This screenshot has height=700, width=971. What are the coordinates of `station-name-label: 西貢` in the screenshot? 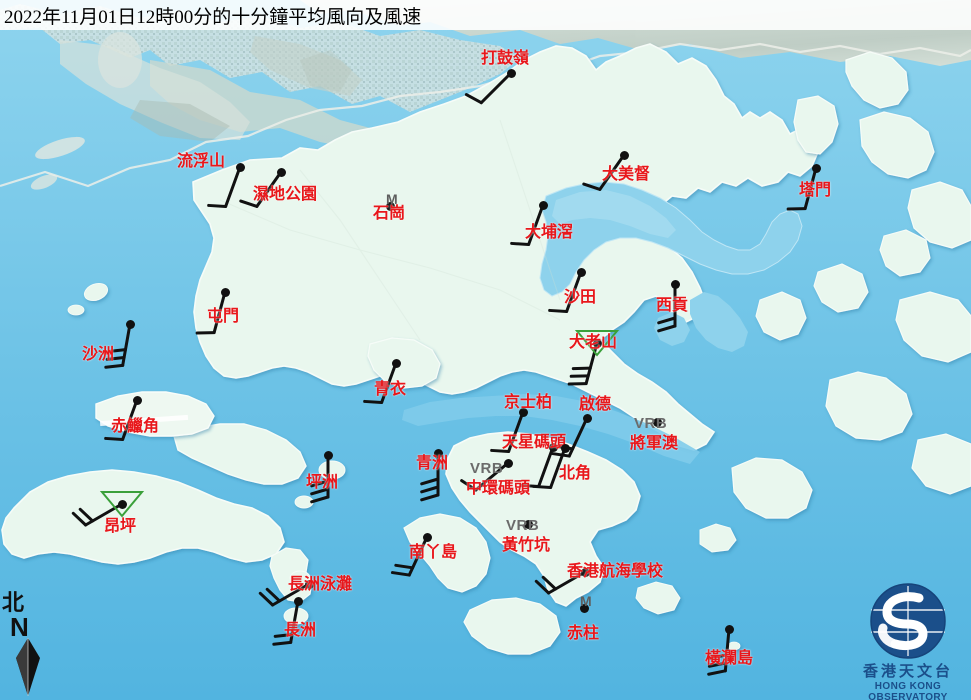 It's located at (672, 305).